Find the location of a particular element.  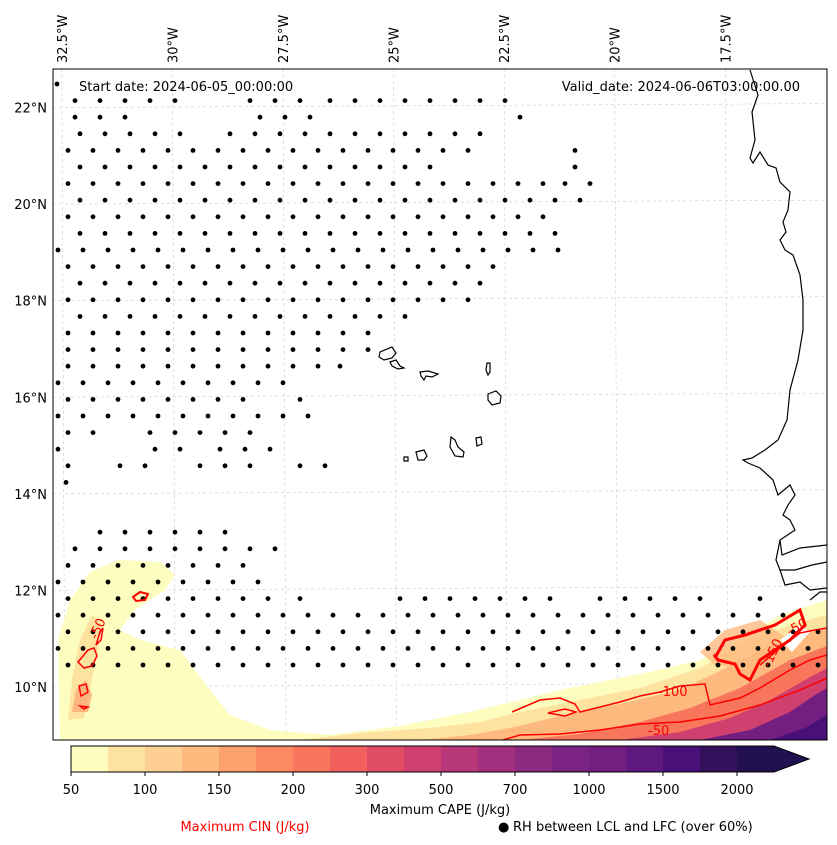

africa-coastline is located at coordinates (784, 335).